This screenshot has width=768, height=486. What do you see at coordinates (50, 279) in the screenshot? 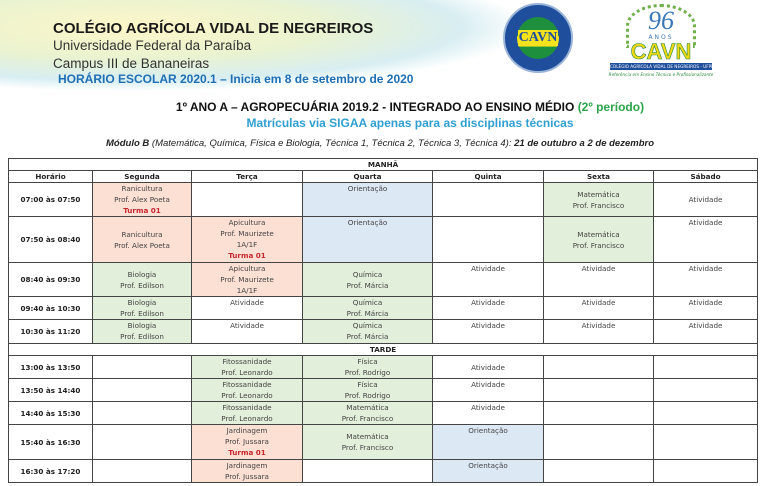
I see `time-slot: 08:40 às 09:30` at bounding box center [50, 279].